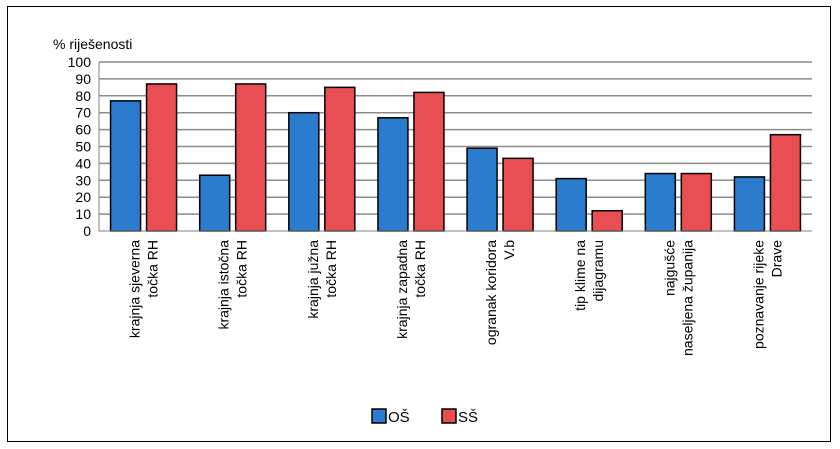  Describe the element at coordinates (83, 96) in the screenshot. I see `y-tick-label: 80` at that location.